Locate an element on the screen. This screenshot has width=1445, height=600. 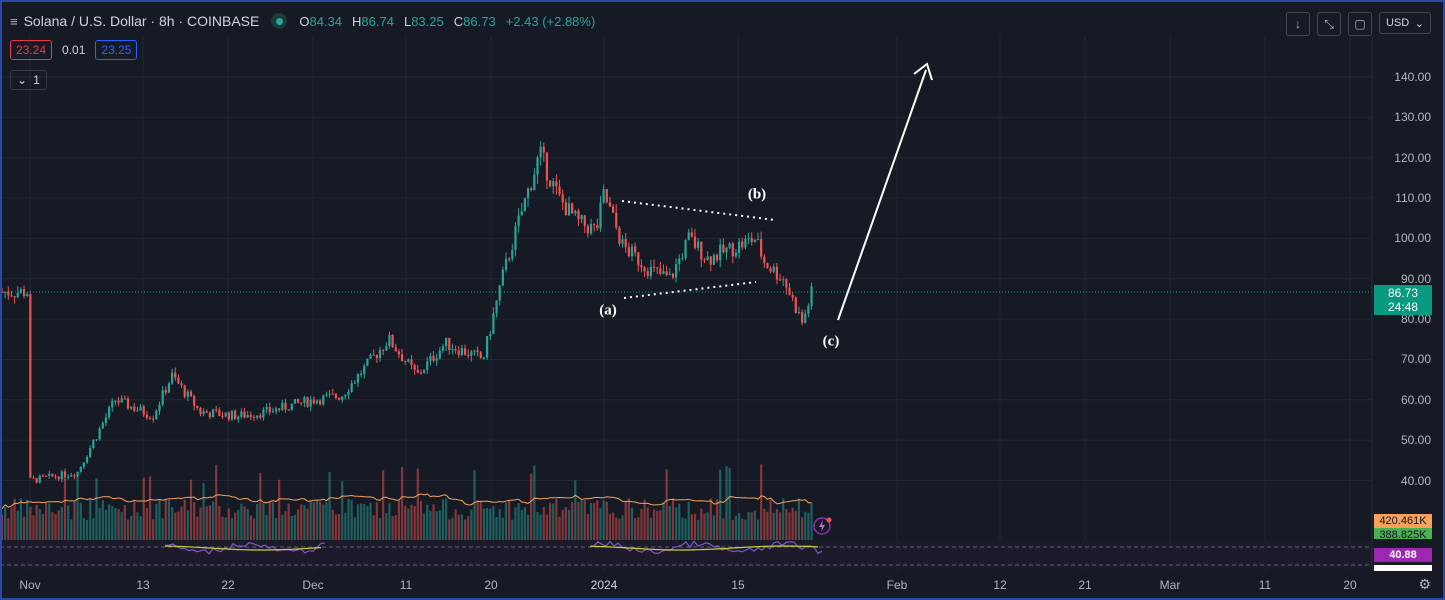
time-tick-label: 20 is located at coordinates (491, 585).